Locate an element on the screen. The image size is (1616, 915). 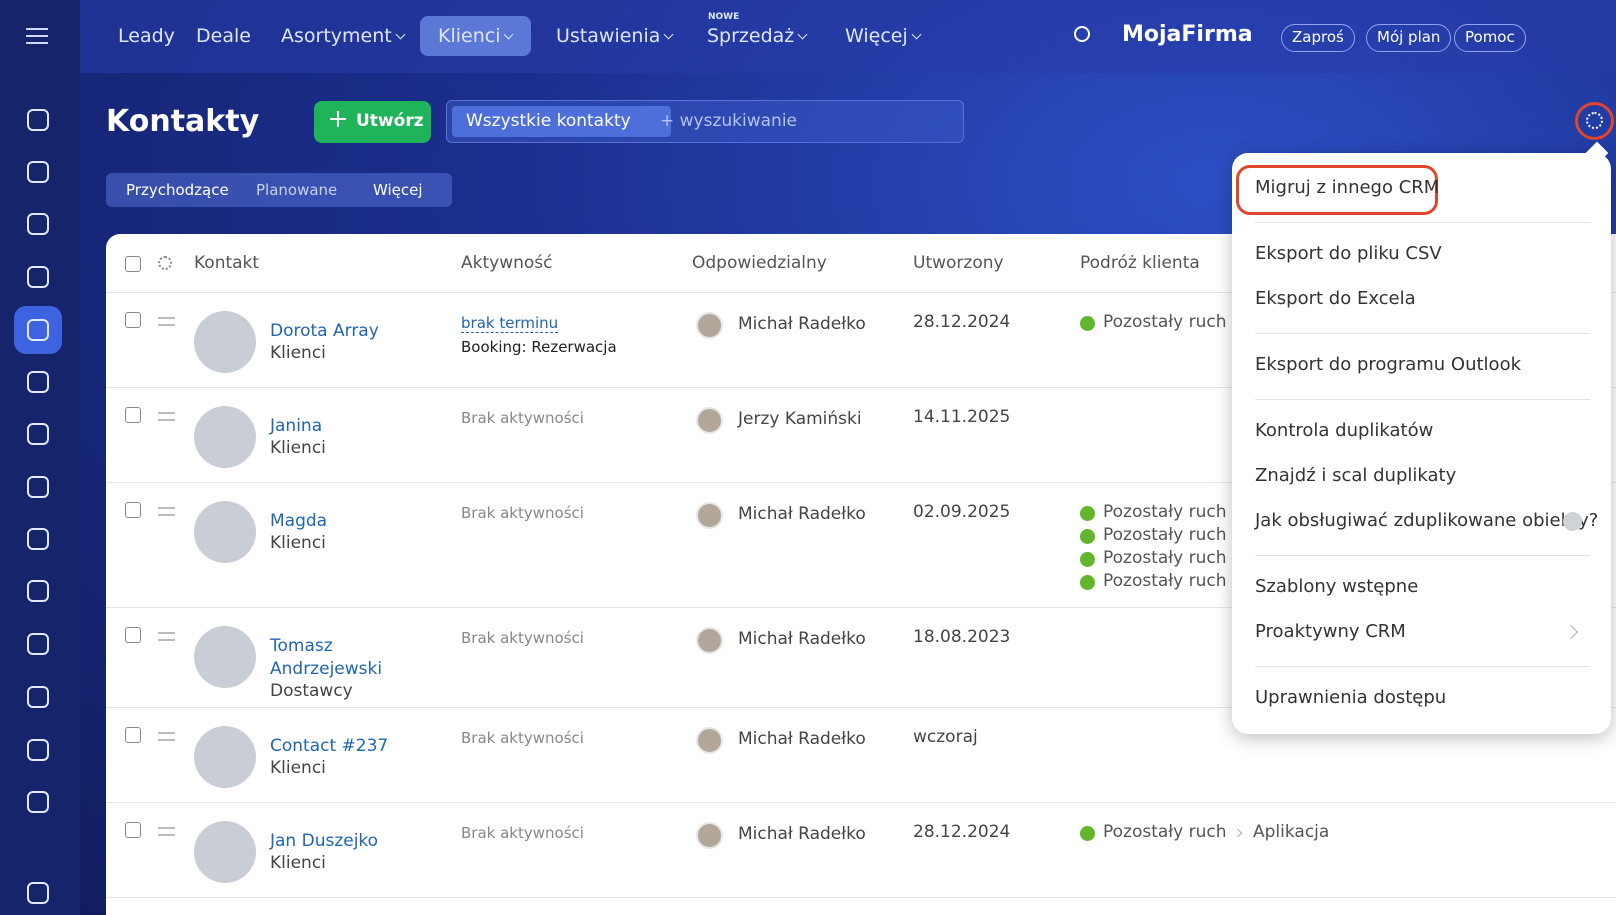
contact-name: Magda is located at coordinates (299, 521).